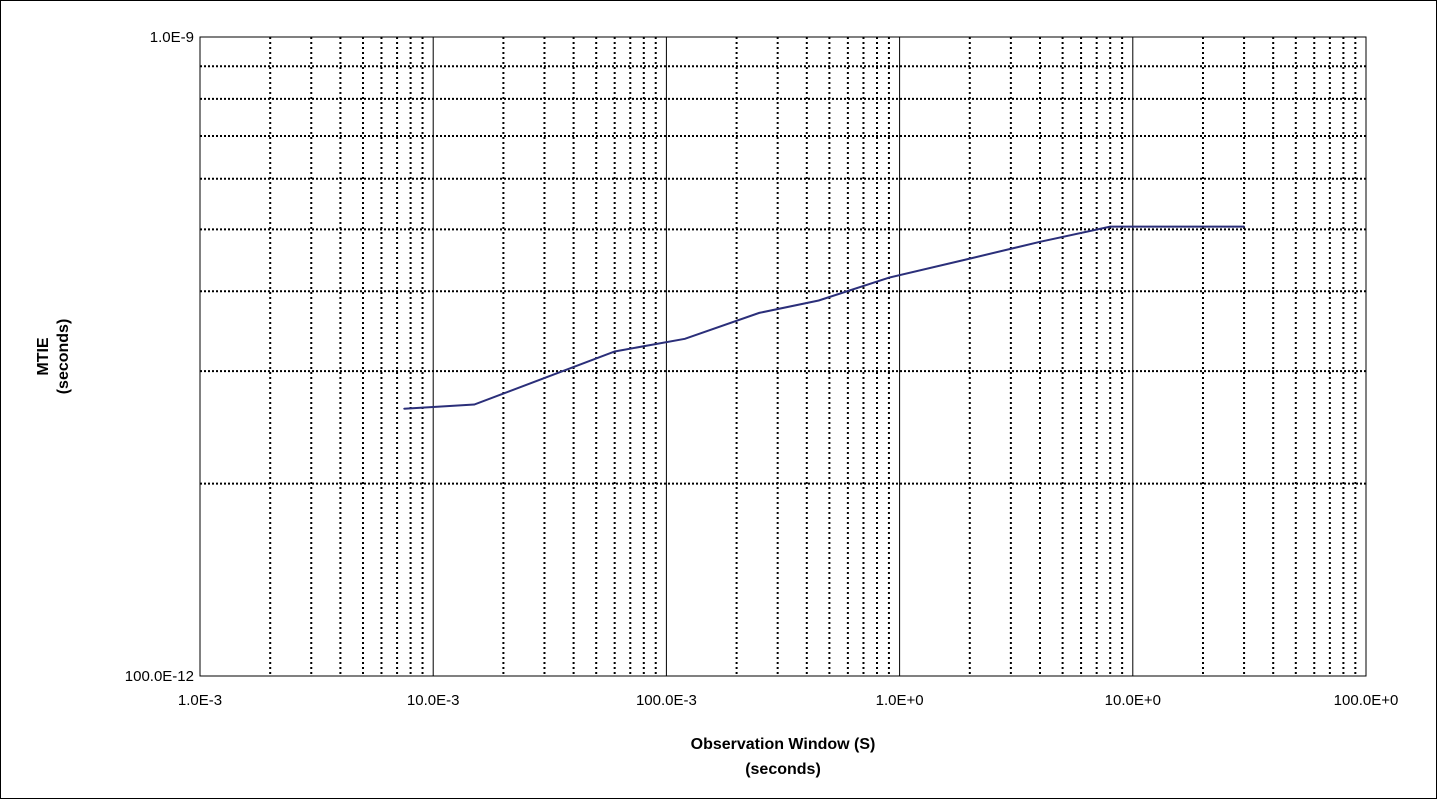  Describe the element at coordinates (200, 700) in the screenshot. I see `x-tick-label: 1.0E-3` at that location.